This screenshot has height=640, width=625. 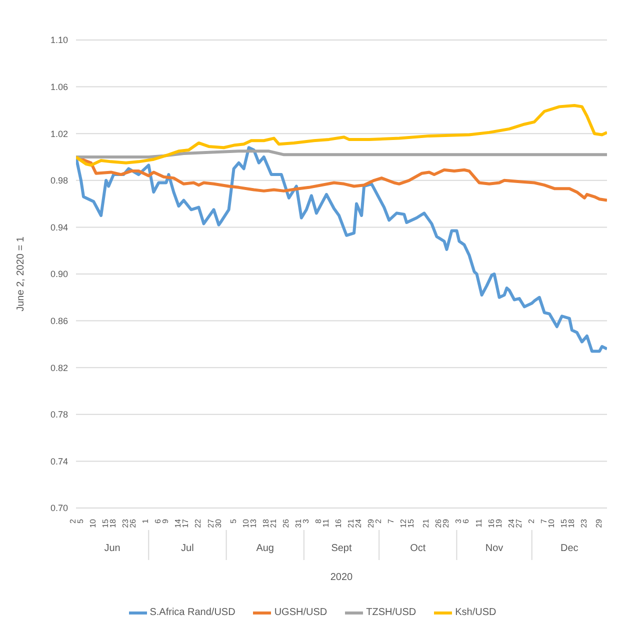 I want to click on x-tick-label: 1, so click(x=145, y=521).